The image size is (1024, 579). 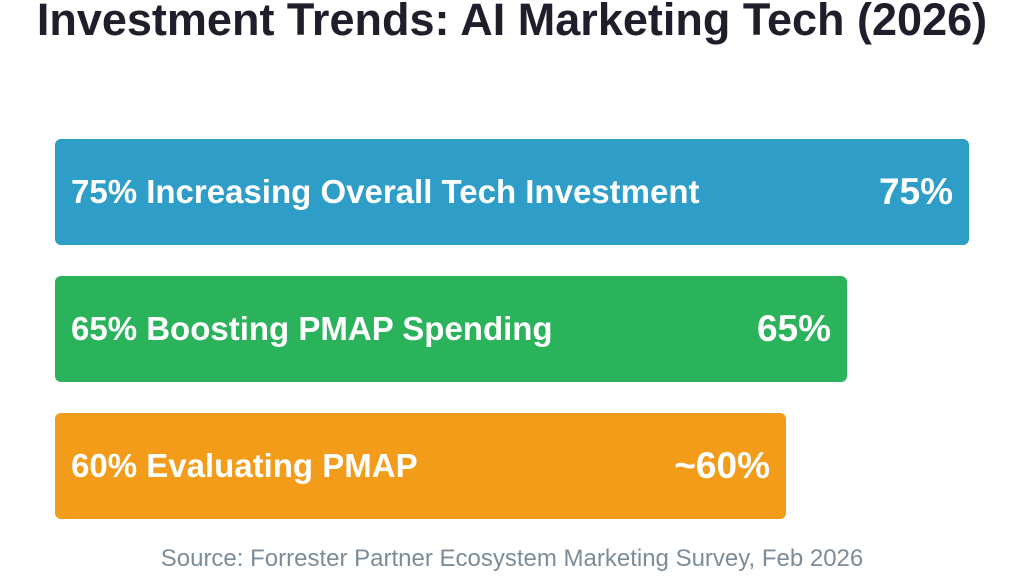 What do you see at coordinates (420, 466) in the screenshot?
I see `bar-3: 60% Evaluating PMAP ~60%` at bounding box center [420, 466].